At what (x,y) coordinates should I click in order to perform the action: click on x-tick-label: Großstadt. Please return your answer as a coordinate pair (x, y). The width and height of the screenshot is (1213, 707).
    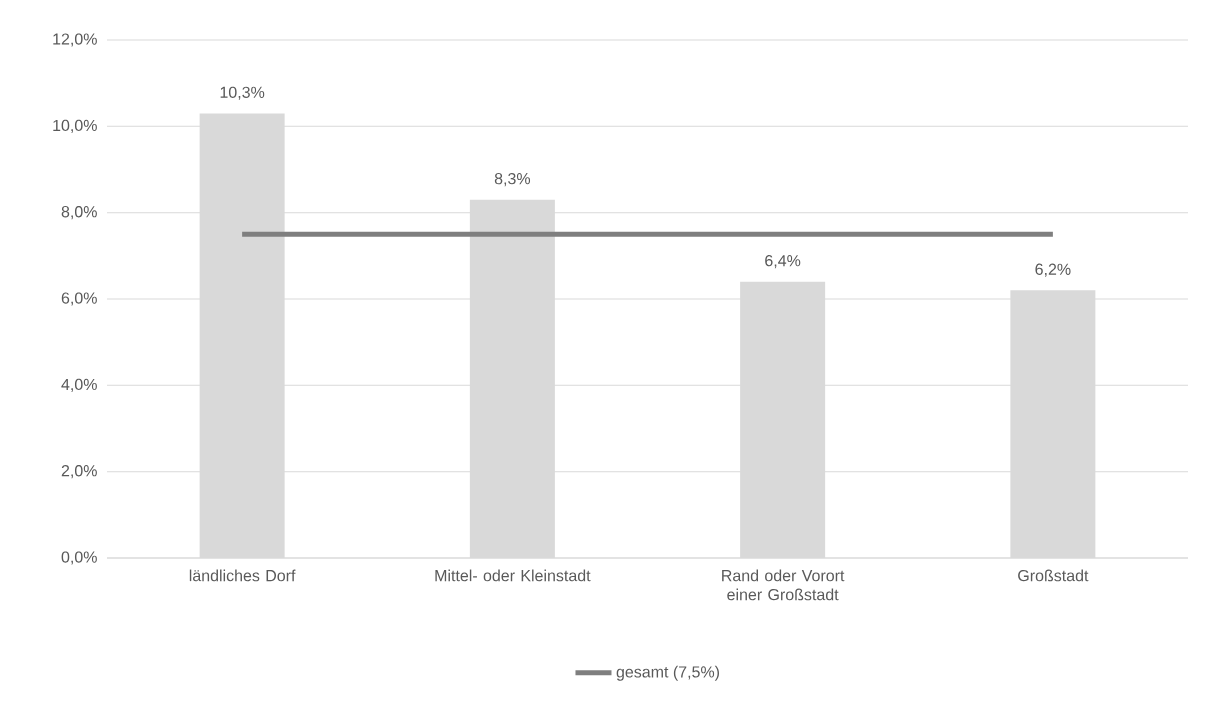
    Looking at the image, I should click on (1053, 575).